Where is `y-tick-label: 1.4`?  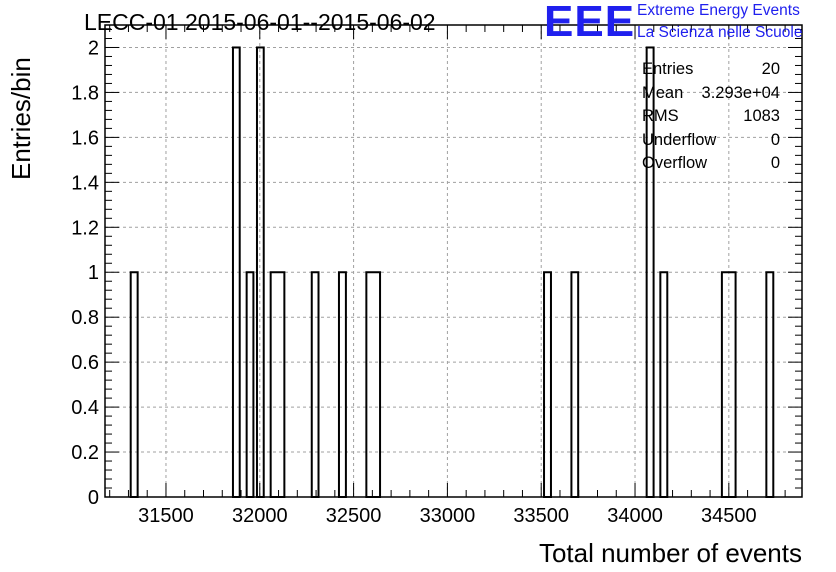 y-tick-label: 1.4 is located at coordinates (85, 183).